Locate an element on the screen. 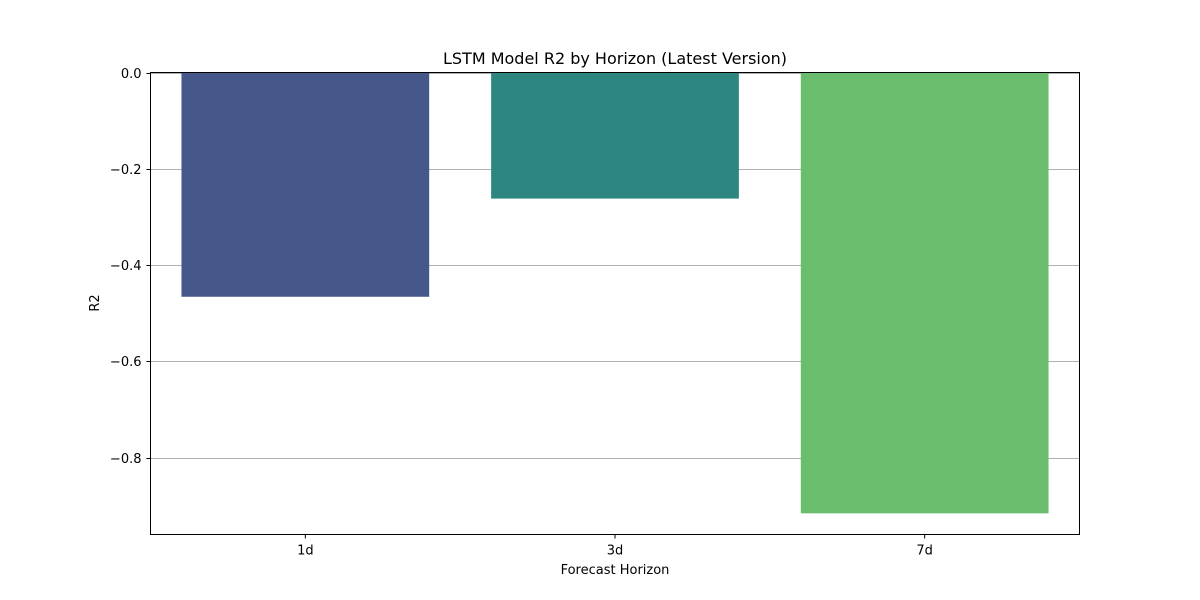 The image size is (1200, 600). y-tick-label: −0.4 is located at coordinates (126, 266).